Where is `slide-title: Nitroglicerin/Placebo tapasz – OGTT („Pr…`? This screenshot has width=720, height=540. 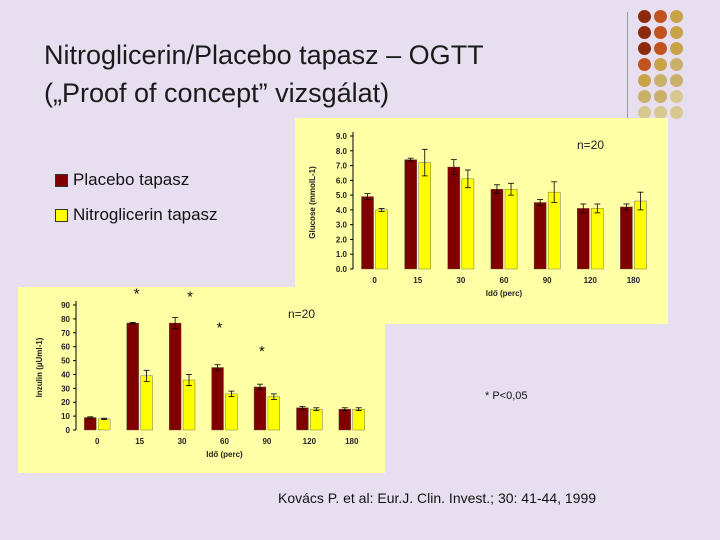
slide-title: Nitroglicerin/Placebo tapasz – OGTT („Pr… is located at coordinates (324, 74).